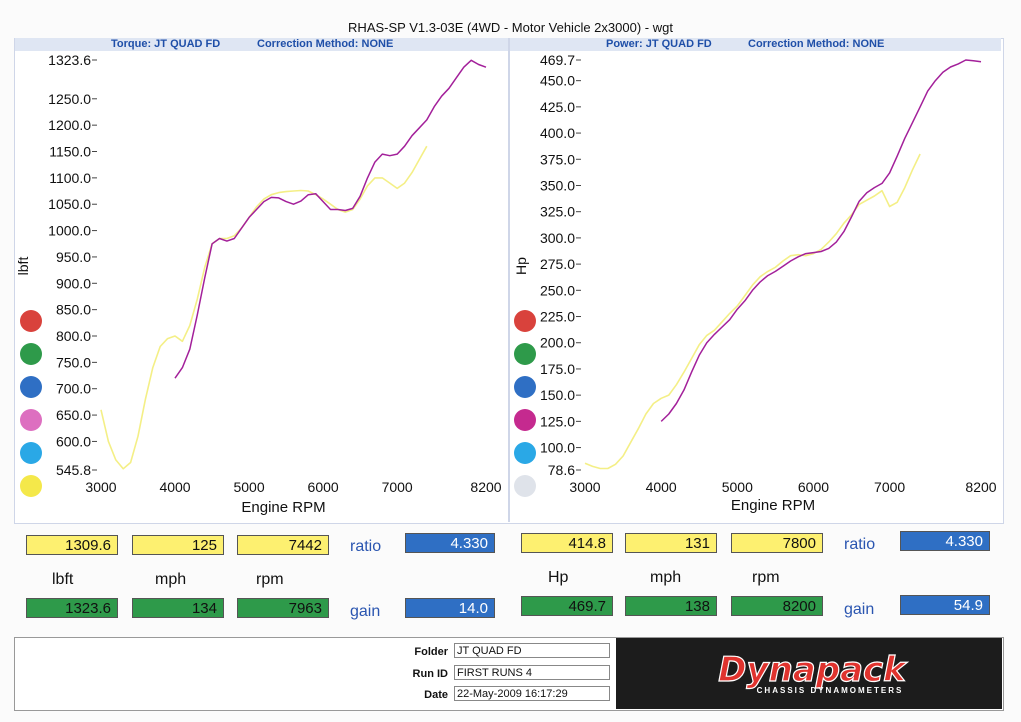 Image resolution: width=1021 pixels, height=722 pixels. I want to click on right-x-tick-label-0: 3000, so click(584, 487).